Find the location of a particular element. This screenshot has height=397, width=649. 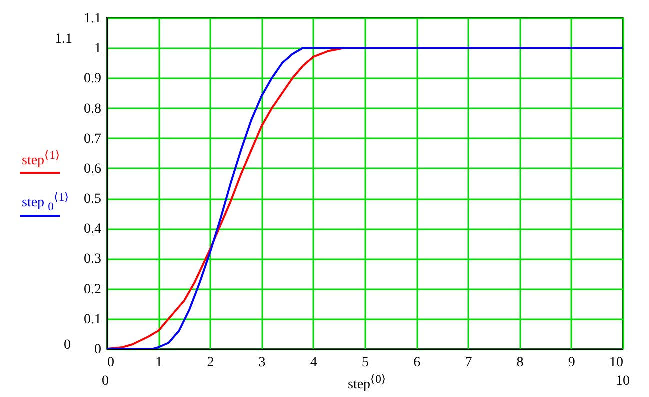

y-tick-label: 0.5 is located at coordinates (93, 200).